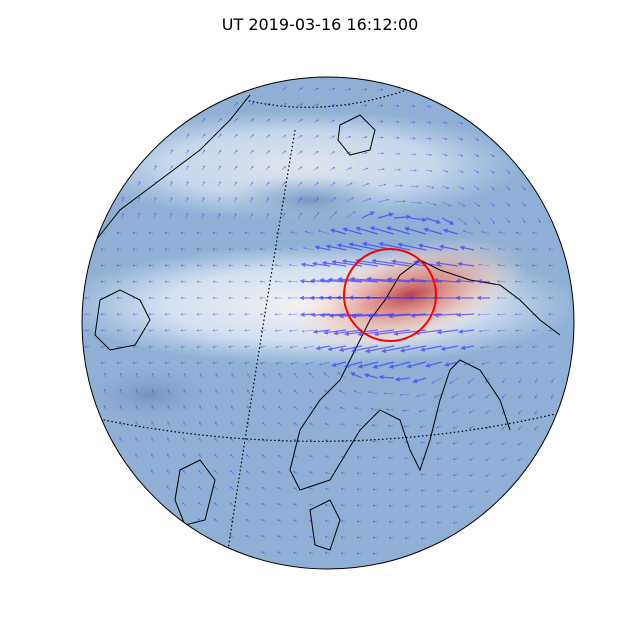 This screenshot has width=640, height=640. I want to click on coast-kola, so click(500, 302).